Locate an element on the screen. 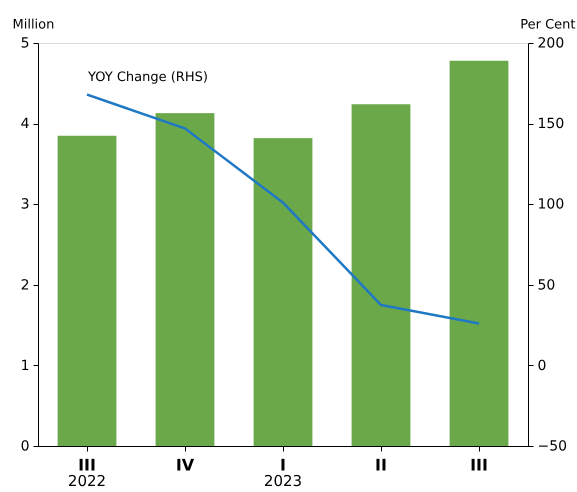 The height and width of the screenshot is (492, 577). category-label: I 2023 is located at coordinates (283, 473).